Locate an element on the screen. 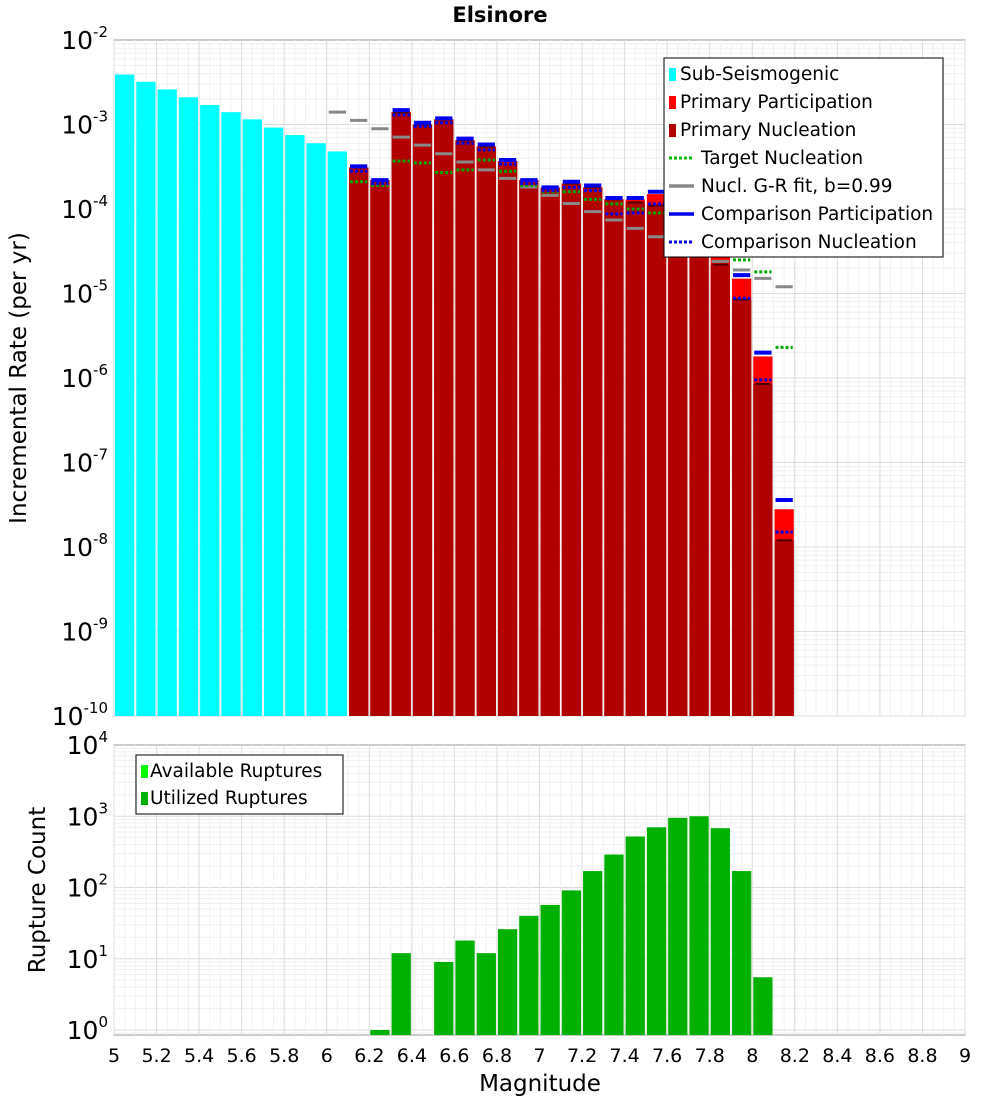 This screenshot has width=1000, height=1100. top-y-ticks: 10⁻¹⁰ 10⁻⁹ 10⁻⁸ 10⁻⁷ 10⁻⁶ 10⁻⁵ 10⁻⁴ 10⁻³ 10⁻² is located at coordinates (80, 377).